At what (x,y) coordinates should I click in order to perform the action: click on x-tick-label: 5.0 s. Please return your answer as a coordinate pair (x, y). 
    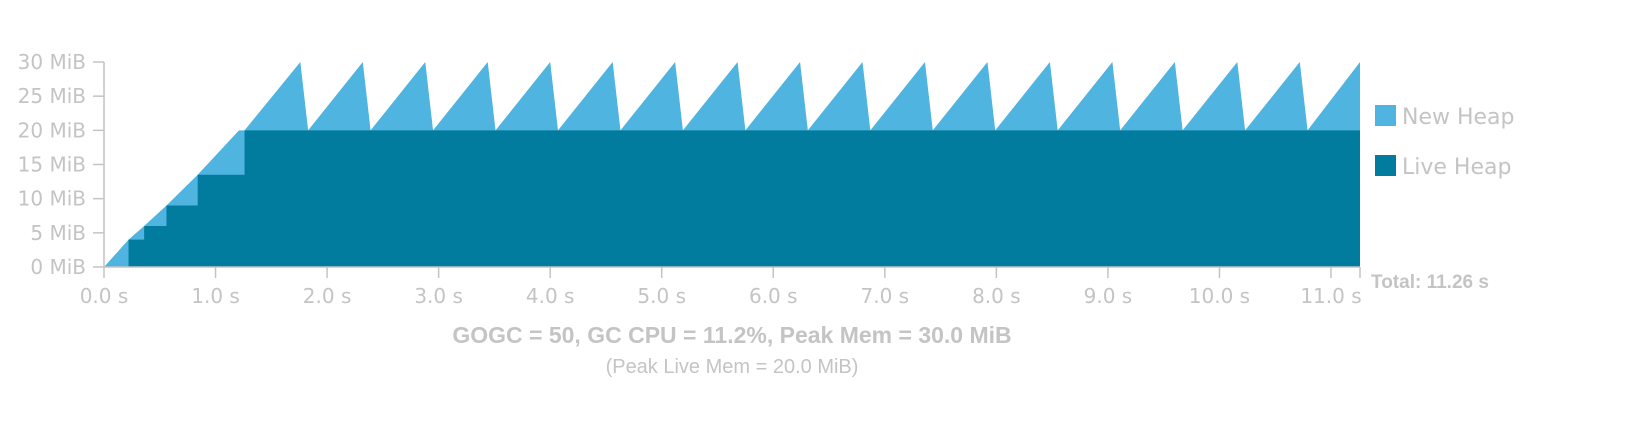
    Looking at the image, I should click on (661, 296).